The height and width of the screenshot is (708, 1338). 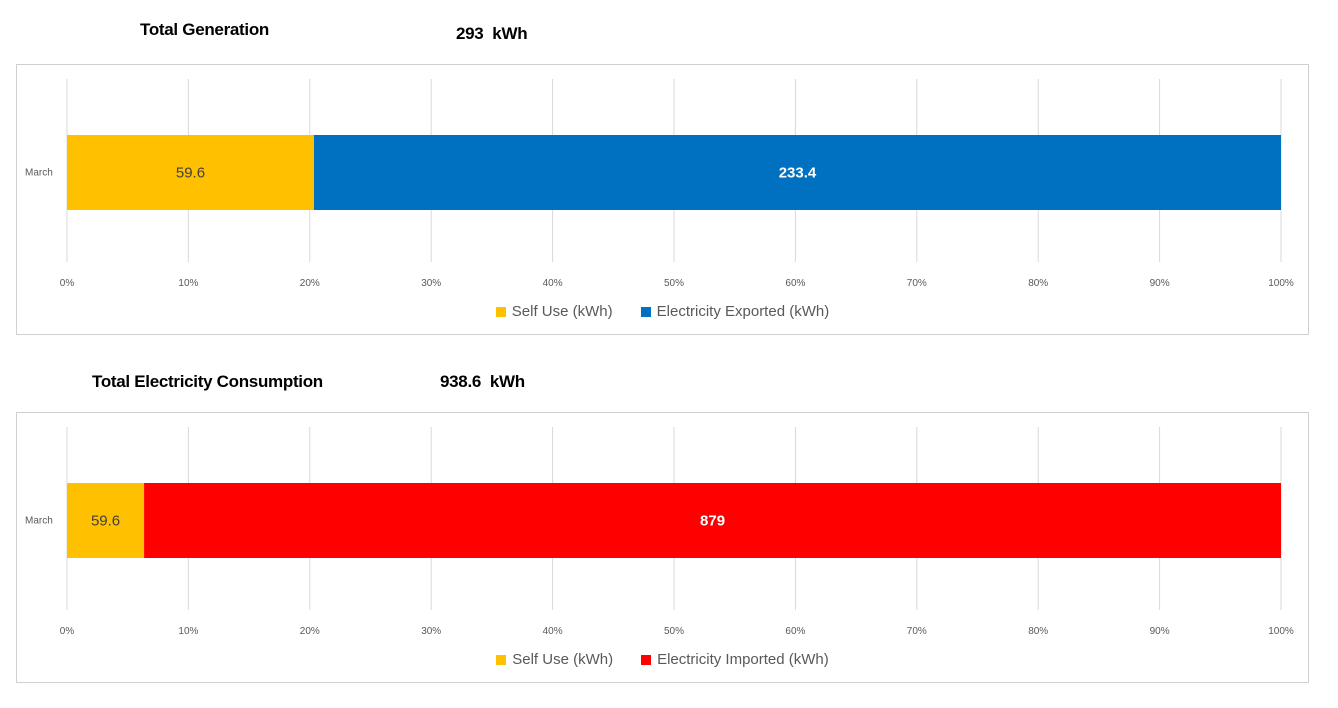 I want to click on generation-legend: Self Use (kWh) Electricity Exported (kWh), so click(x=662, y=311).